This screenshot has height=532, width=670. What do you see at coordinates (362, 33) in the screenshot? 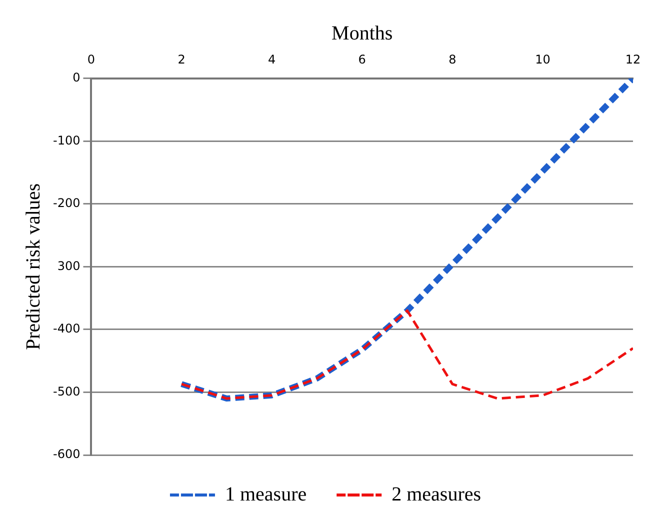
I see `x-axis-title: Months` at bounding box center [362, 33].